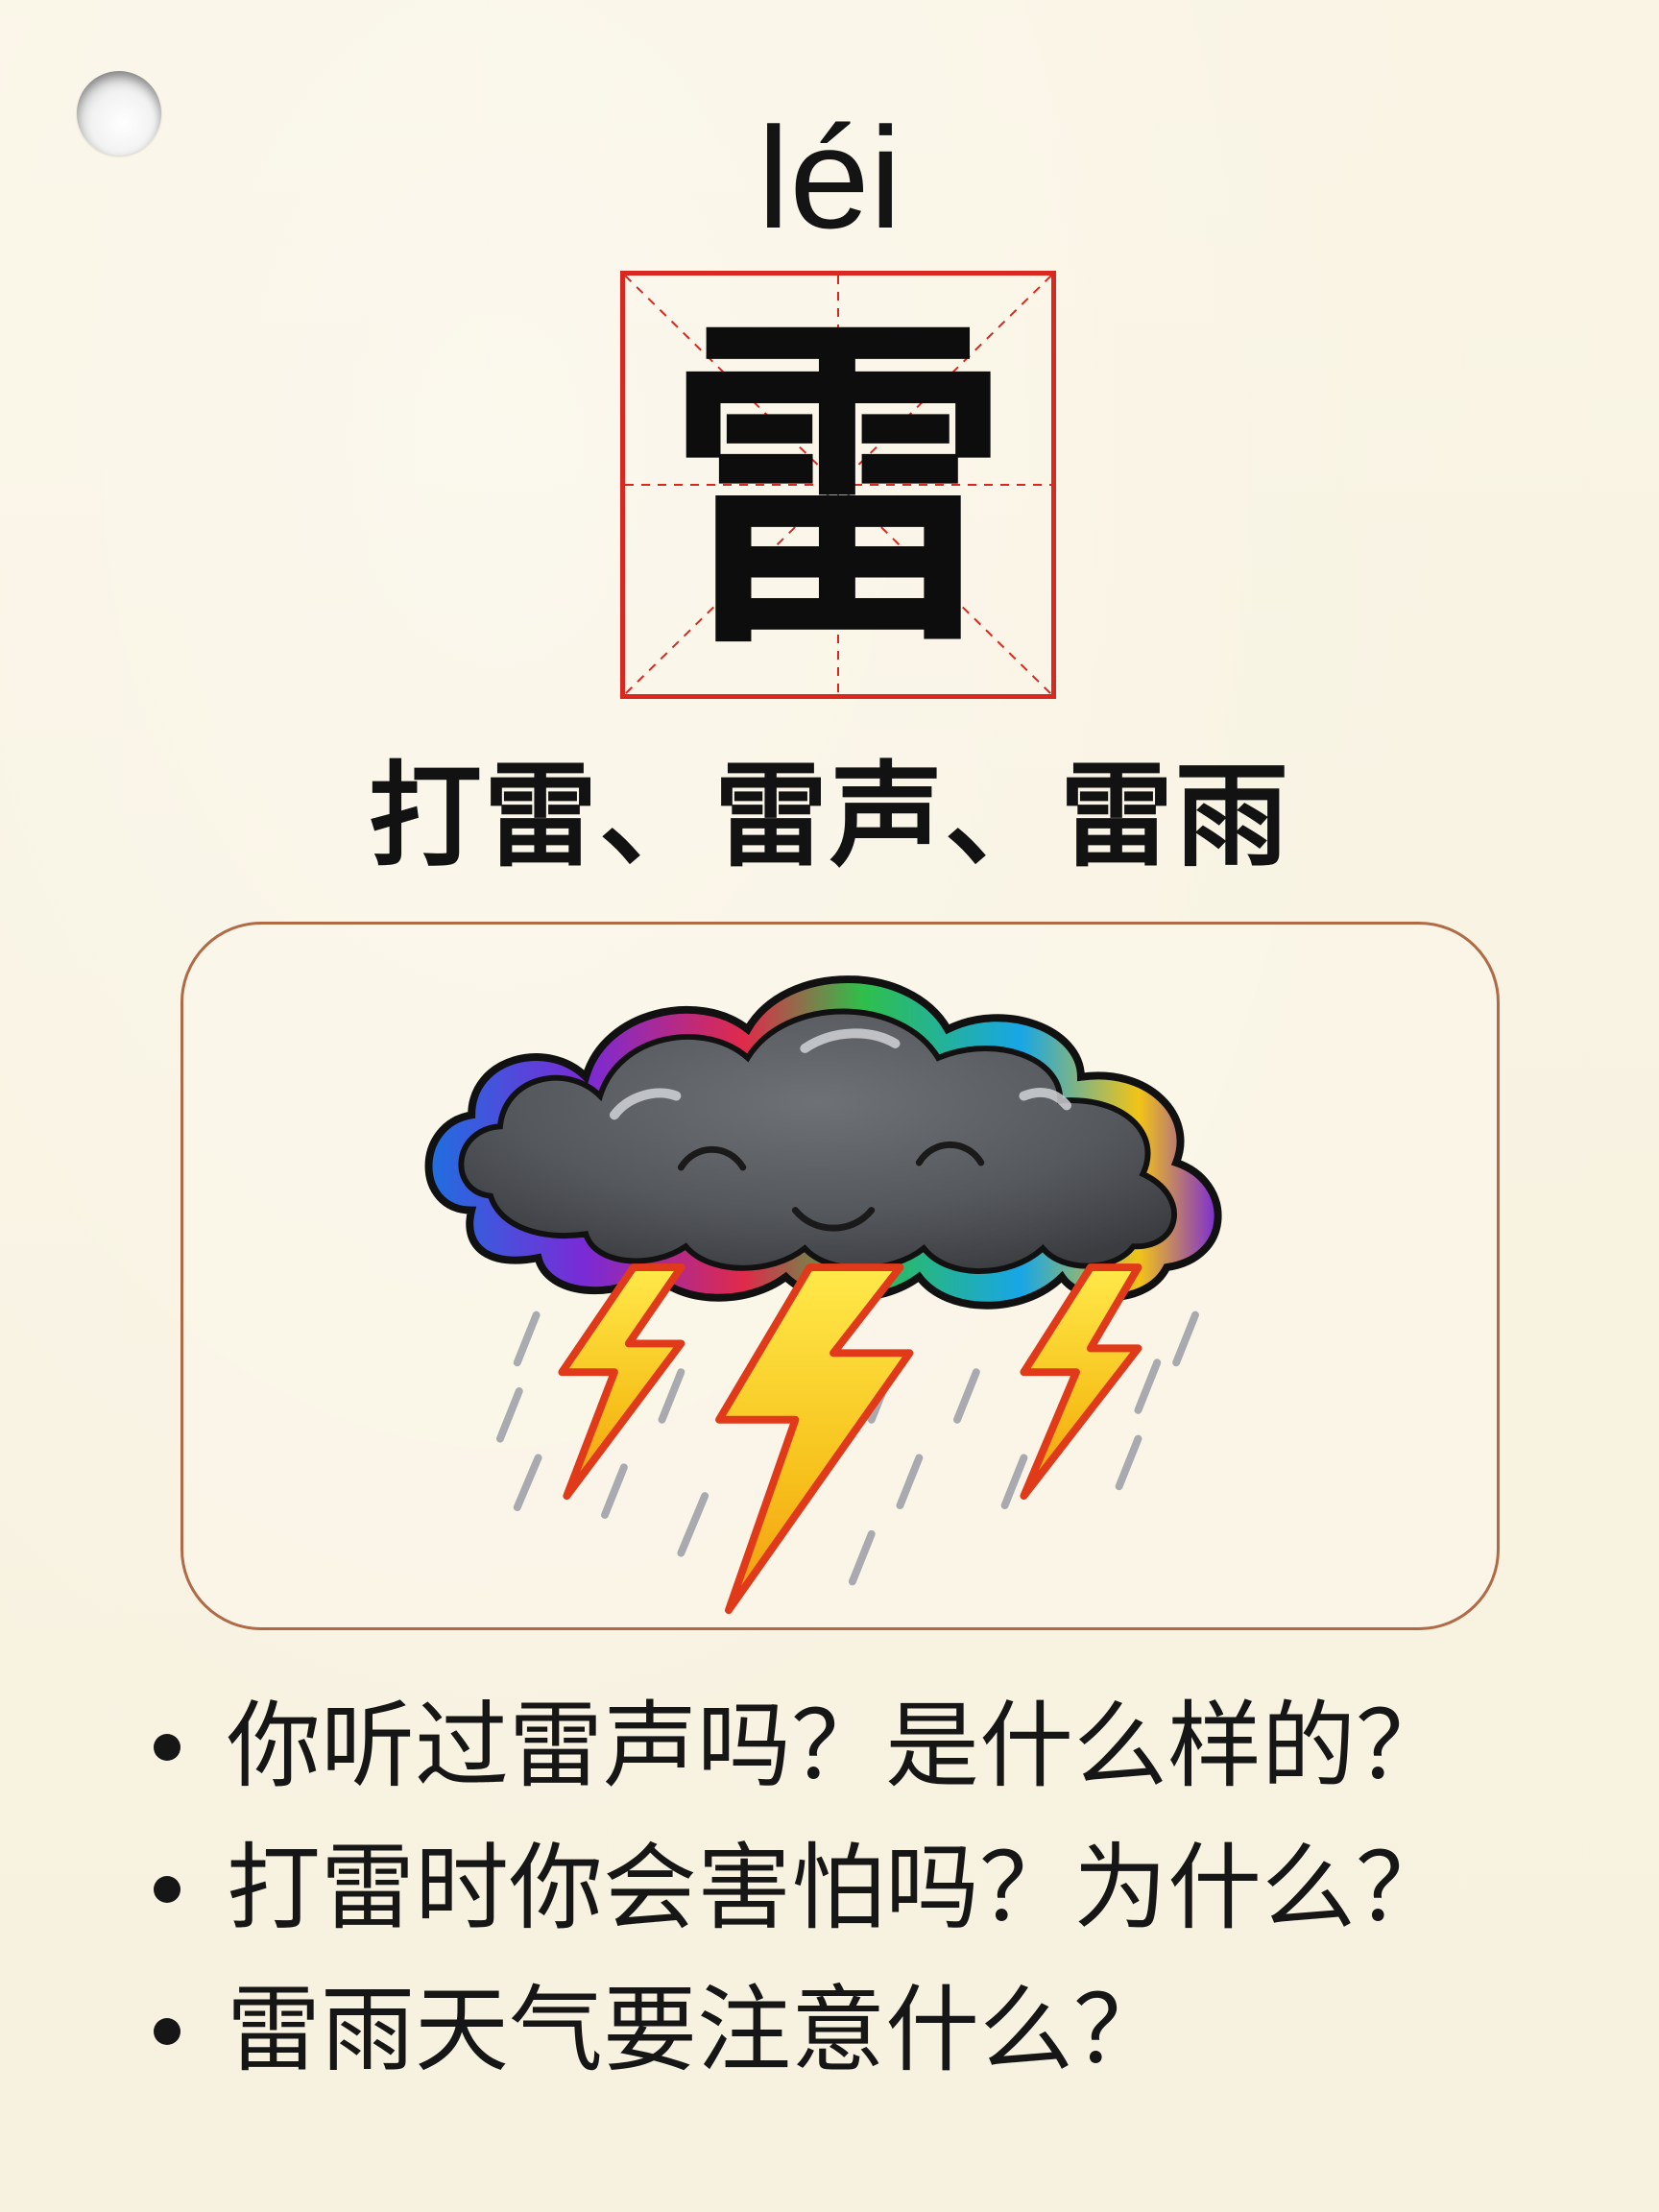 This screenshot has height=2212, width=1659. Describe the element at coordinates (829, 815) in the screenshot. I see `example-words: 打雷、雷声、雷雨` at that location.